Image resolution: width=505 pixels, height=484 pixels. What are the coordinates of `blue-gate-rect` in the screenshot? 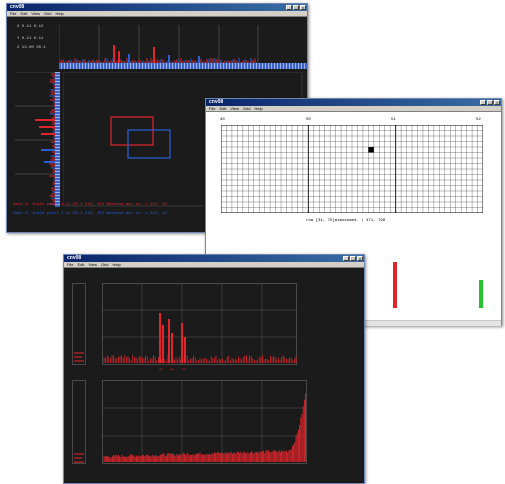 It's located at (149, 144).